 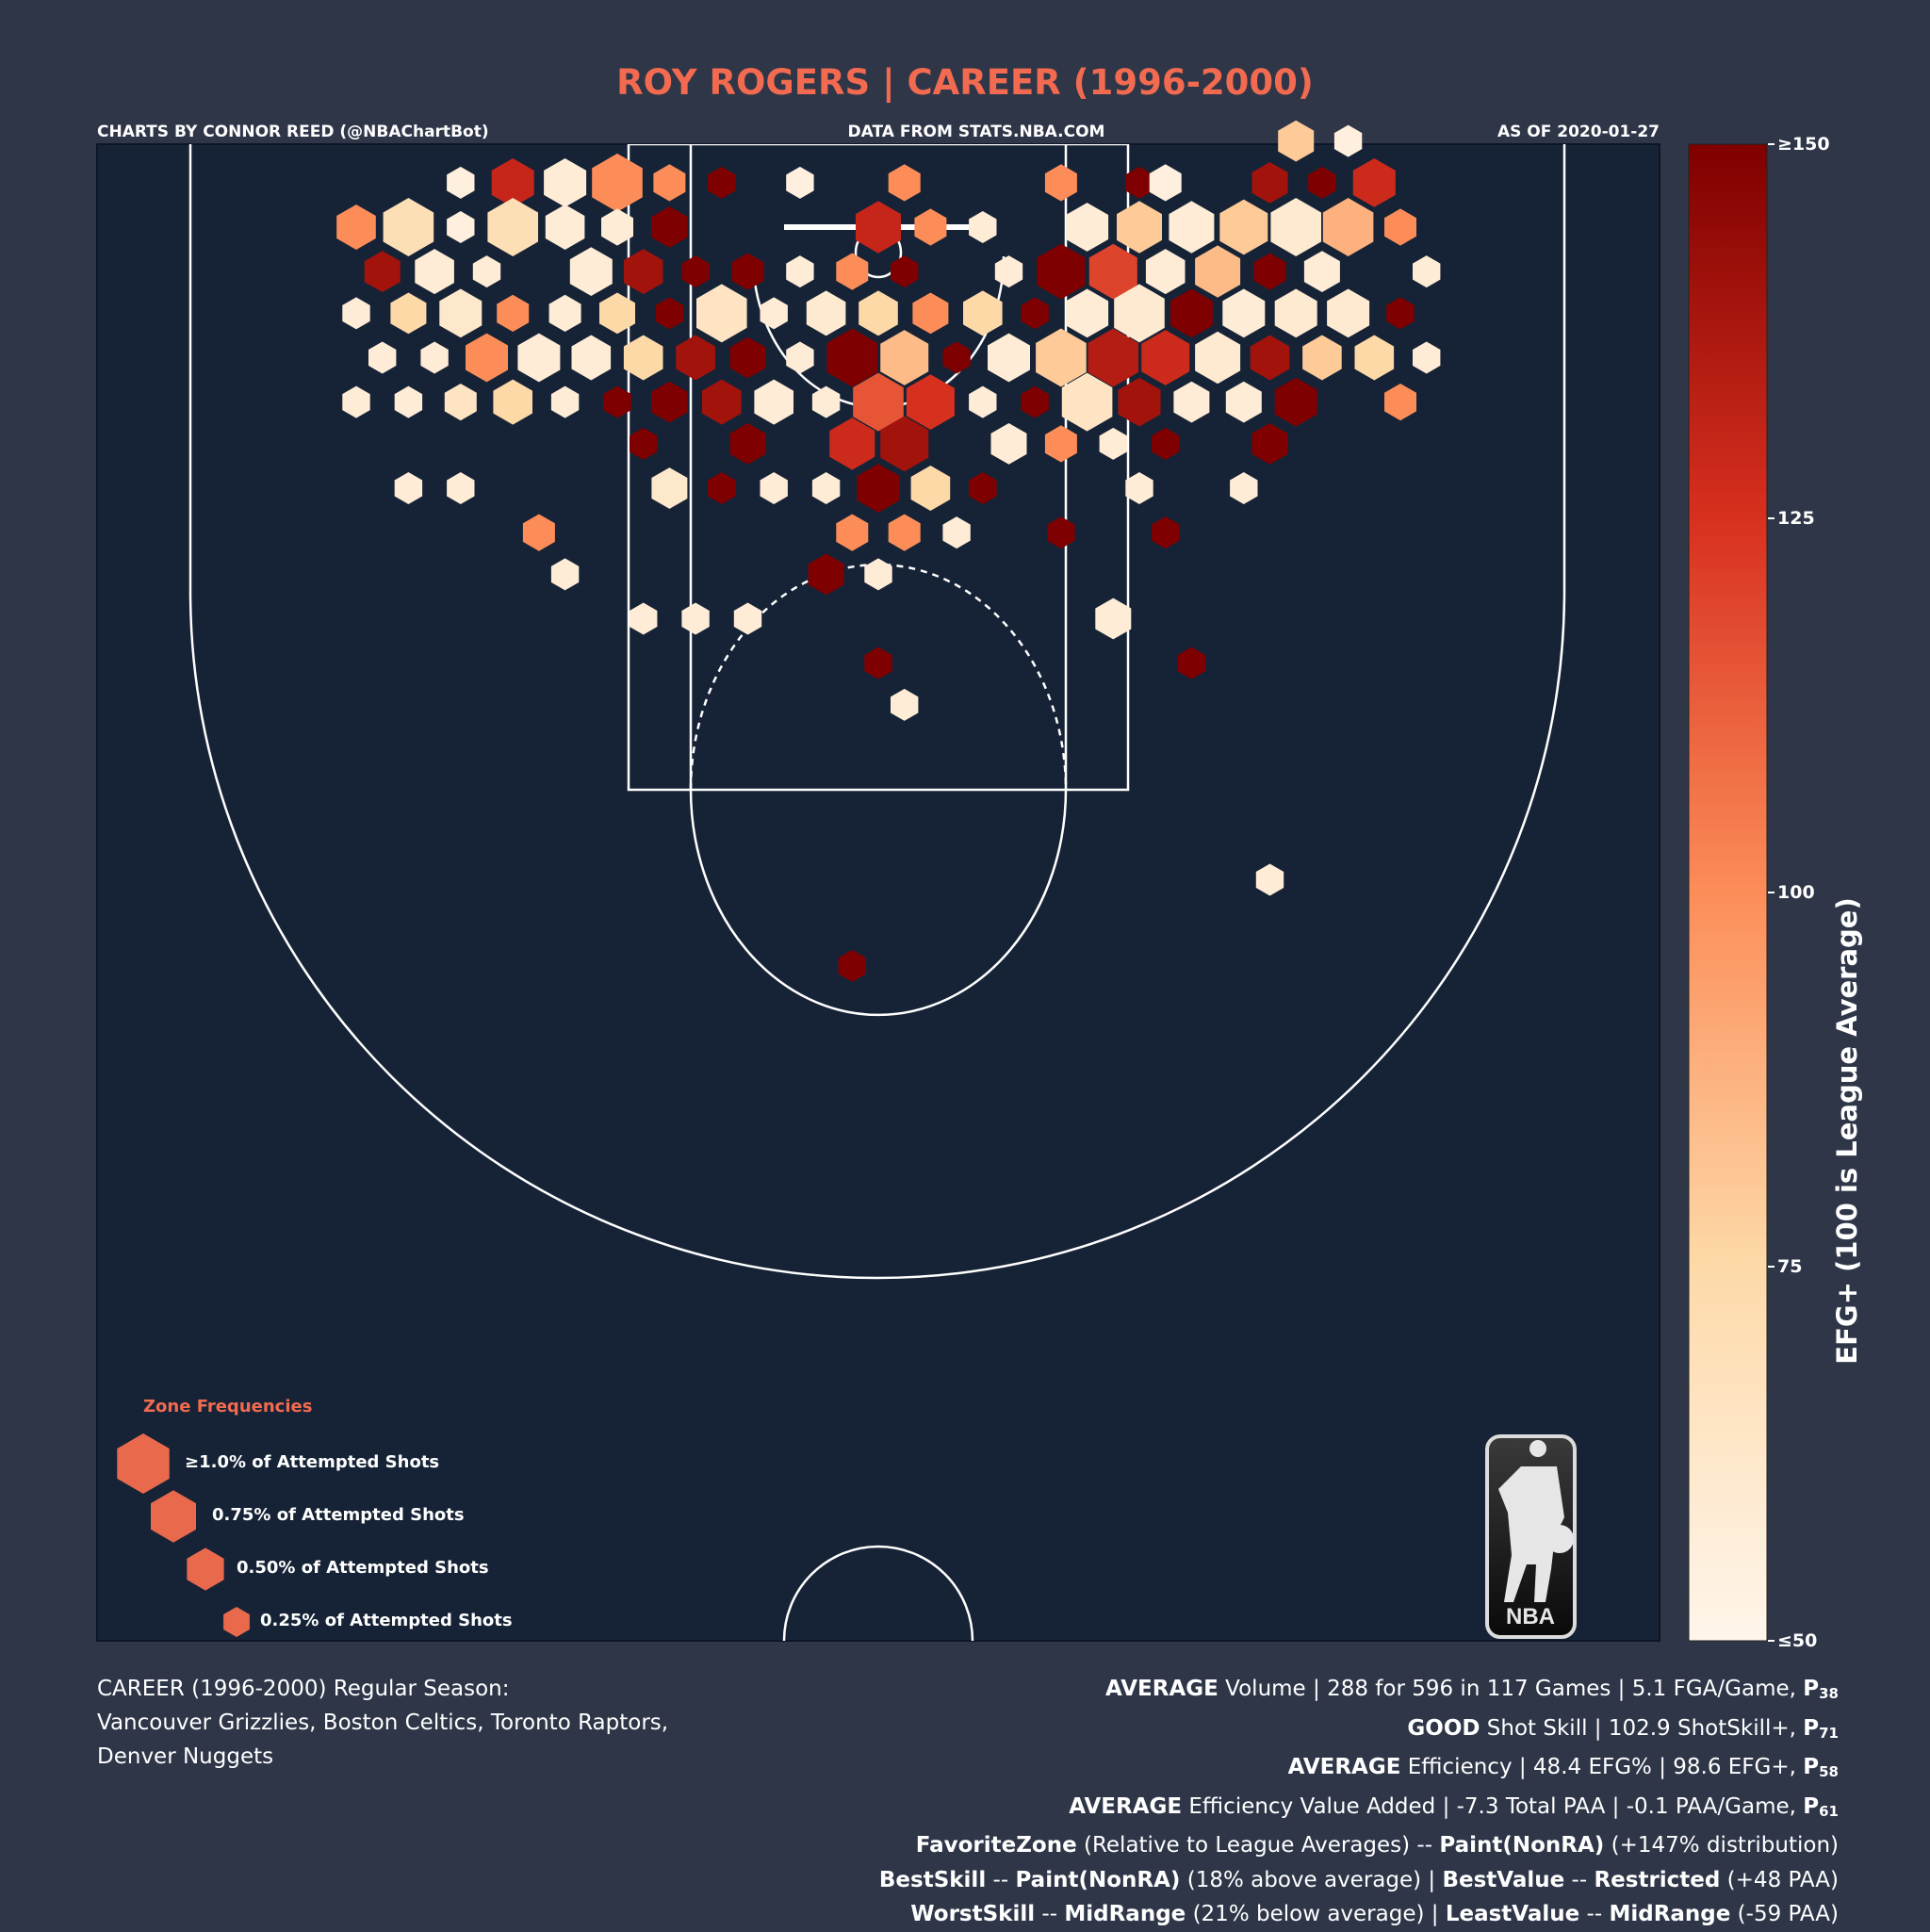 I want to click on colorbar-tick-100: 100, so click(x=1796, y=892).